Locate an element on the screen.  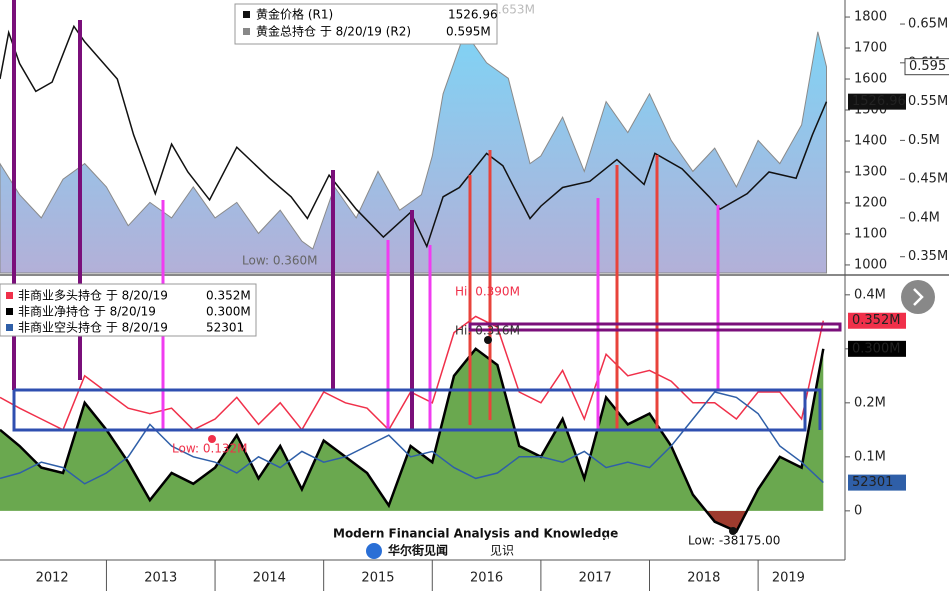
x-tick-label: 2014 is located at coordinates (269, 578).